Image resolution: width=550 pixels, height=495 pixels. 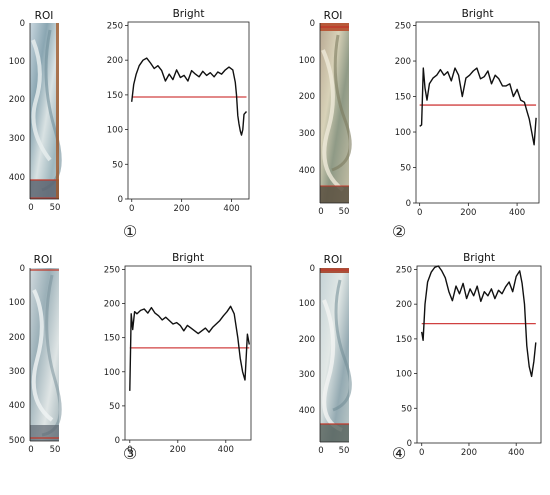 I want to click on panel-marker: ①, so click(x=130, y=231).